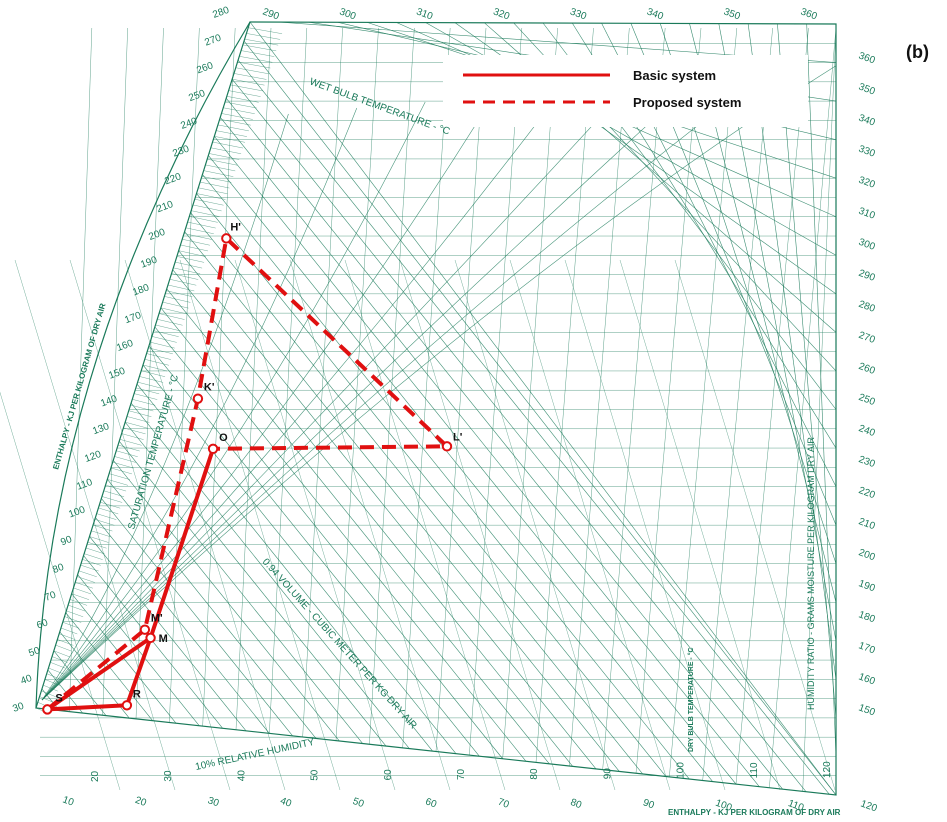  Describe the element at coordinates (213, 802) in the screenshot. I see `bottom-tick-label: 30` at that location.